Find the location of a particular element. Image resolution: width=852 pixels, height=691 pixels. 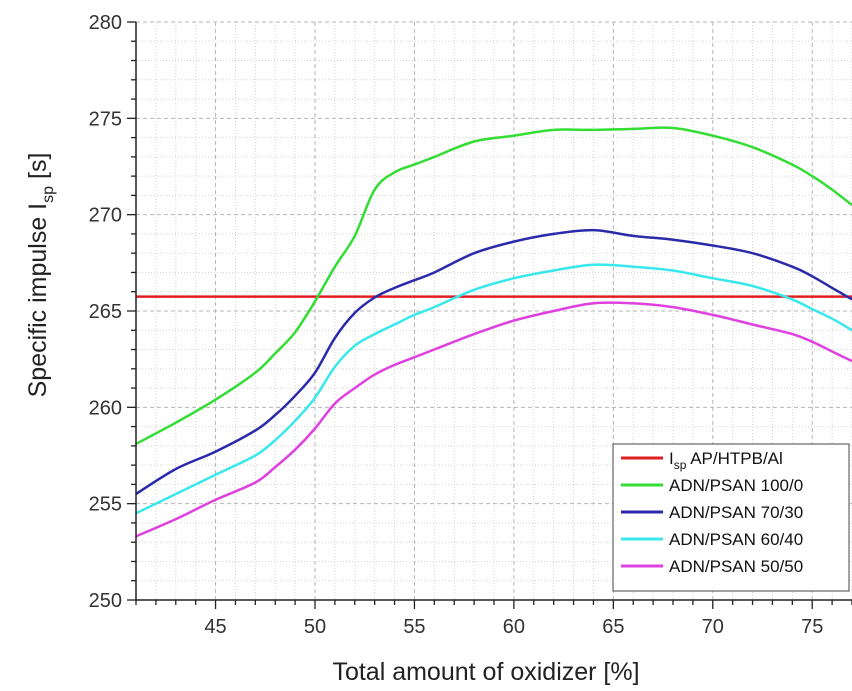

legend-label-1: Isp AP/HTPB/Al is located at coordinates (726, 460).